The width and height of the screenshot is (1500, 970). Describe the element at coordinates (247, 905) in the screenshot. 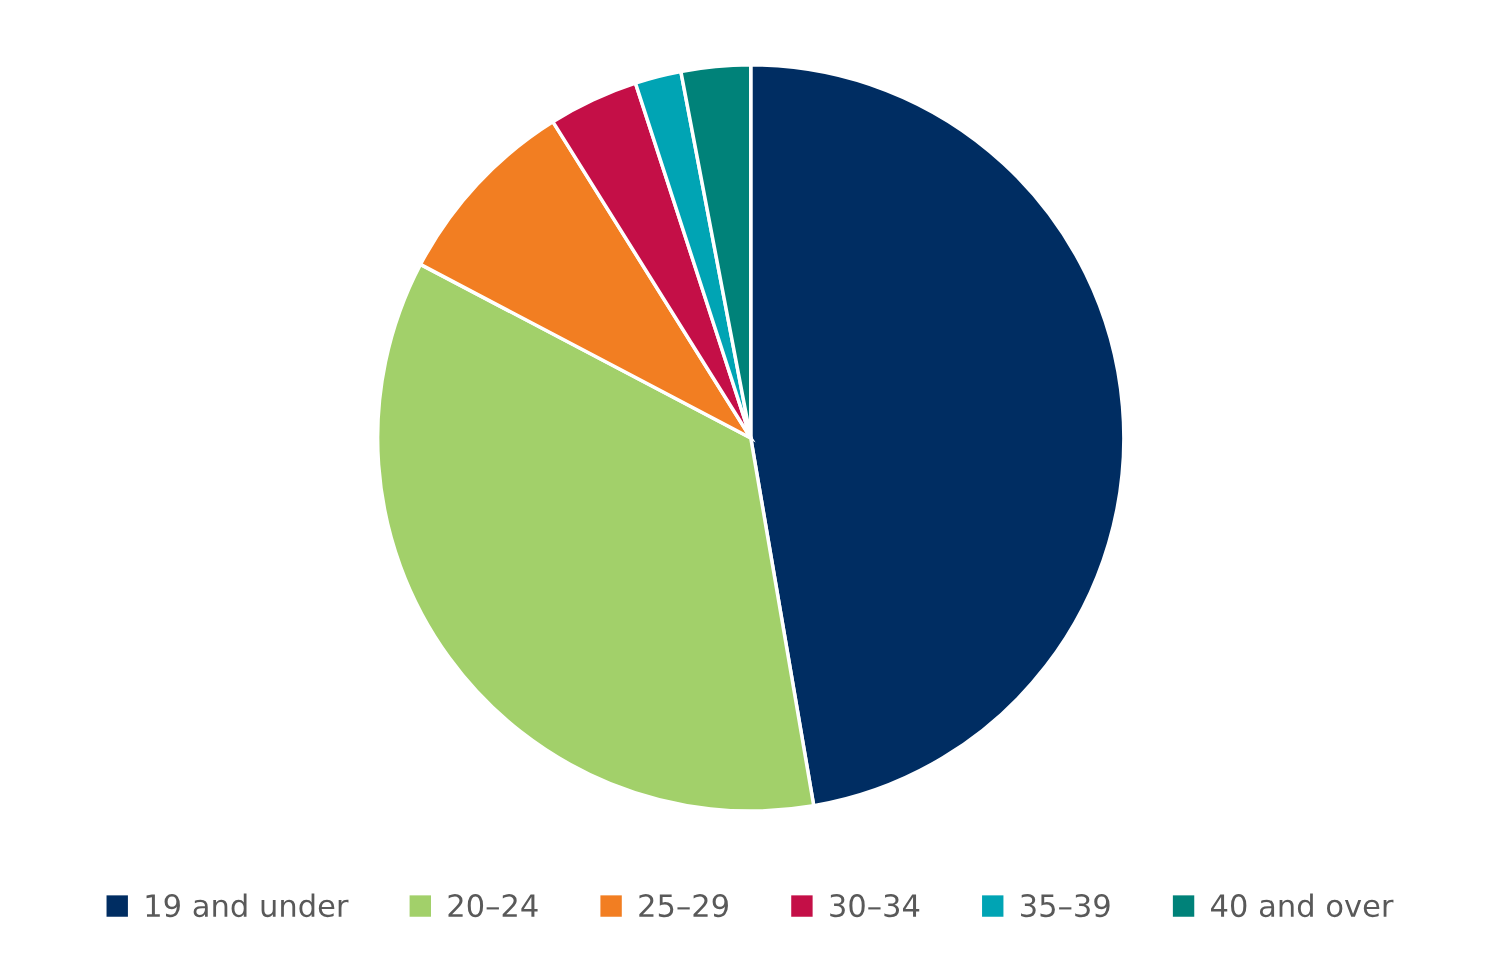

I see `legend-label: 19 and under` at that location.